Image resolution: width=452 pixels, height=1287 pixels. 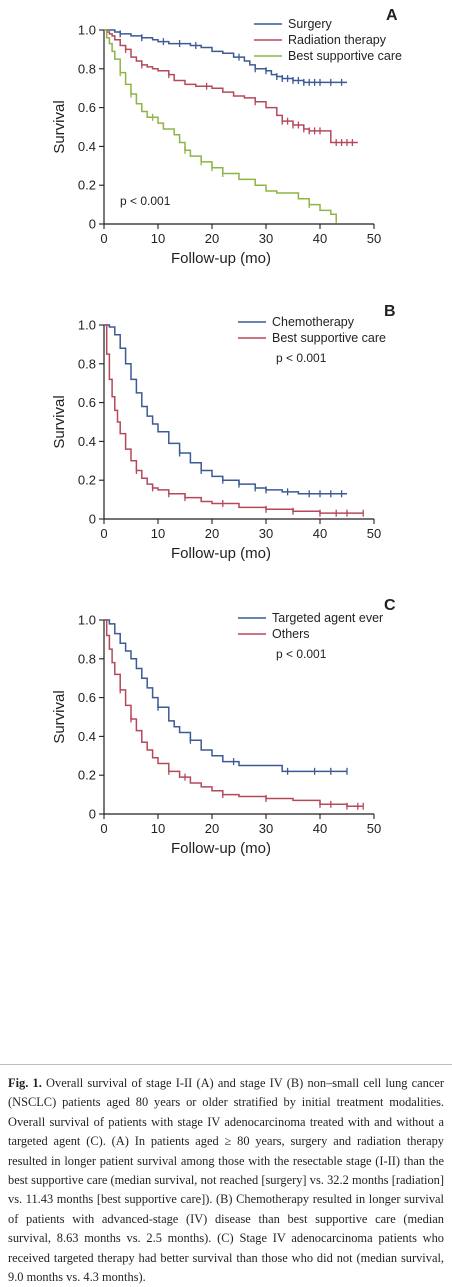 What do you see at coordinates (390, 311) in the screenshot?
I see `panel-label: B` at bounding box center [390, 311].